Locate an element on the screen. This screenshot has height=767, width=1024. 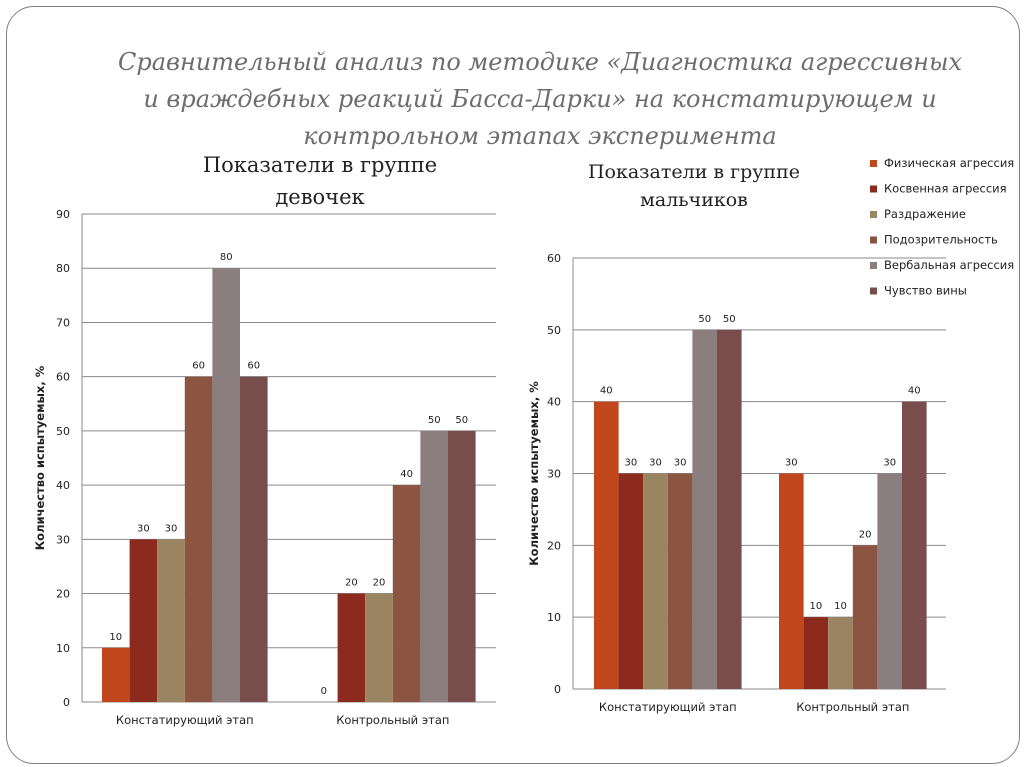
legend-label: Косвенная агрессия is located at coordinates (945, 189).